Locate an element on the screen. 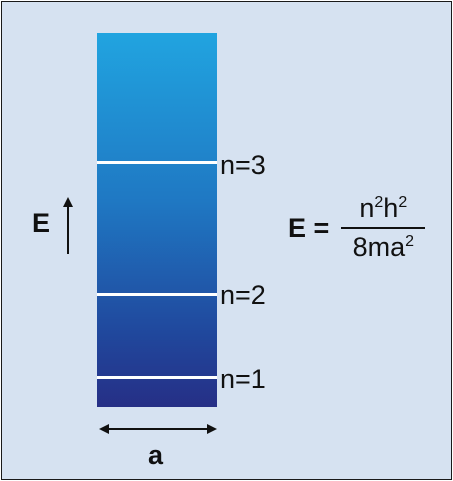 The width and height of the screenshot is (453, 481). numerator-n: n is located at coordinates (367, 208).